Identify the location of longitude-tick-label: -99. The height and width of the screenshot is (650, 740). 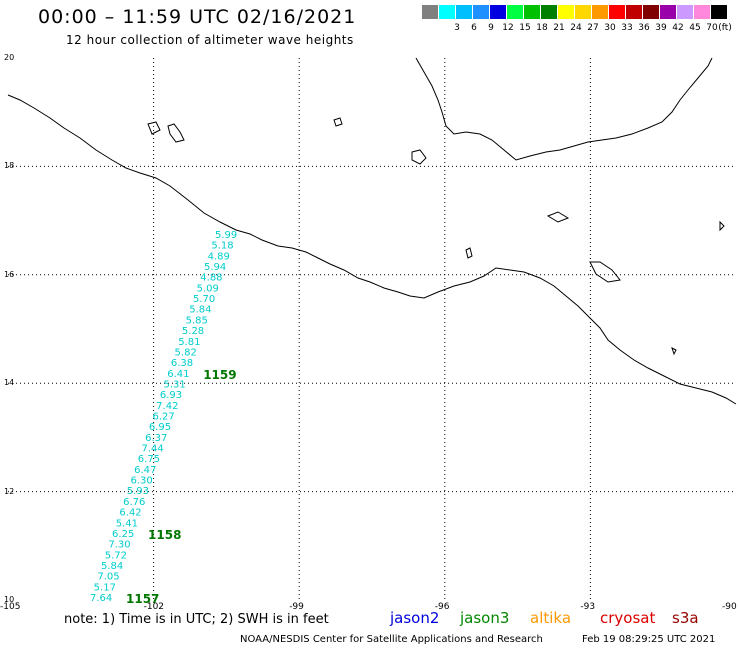
(296, 607).